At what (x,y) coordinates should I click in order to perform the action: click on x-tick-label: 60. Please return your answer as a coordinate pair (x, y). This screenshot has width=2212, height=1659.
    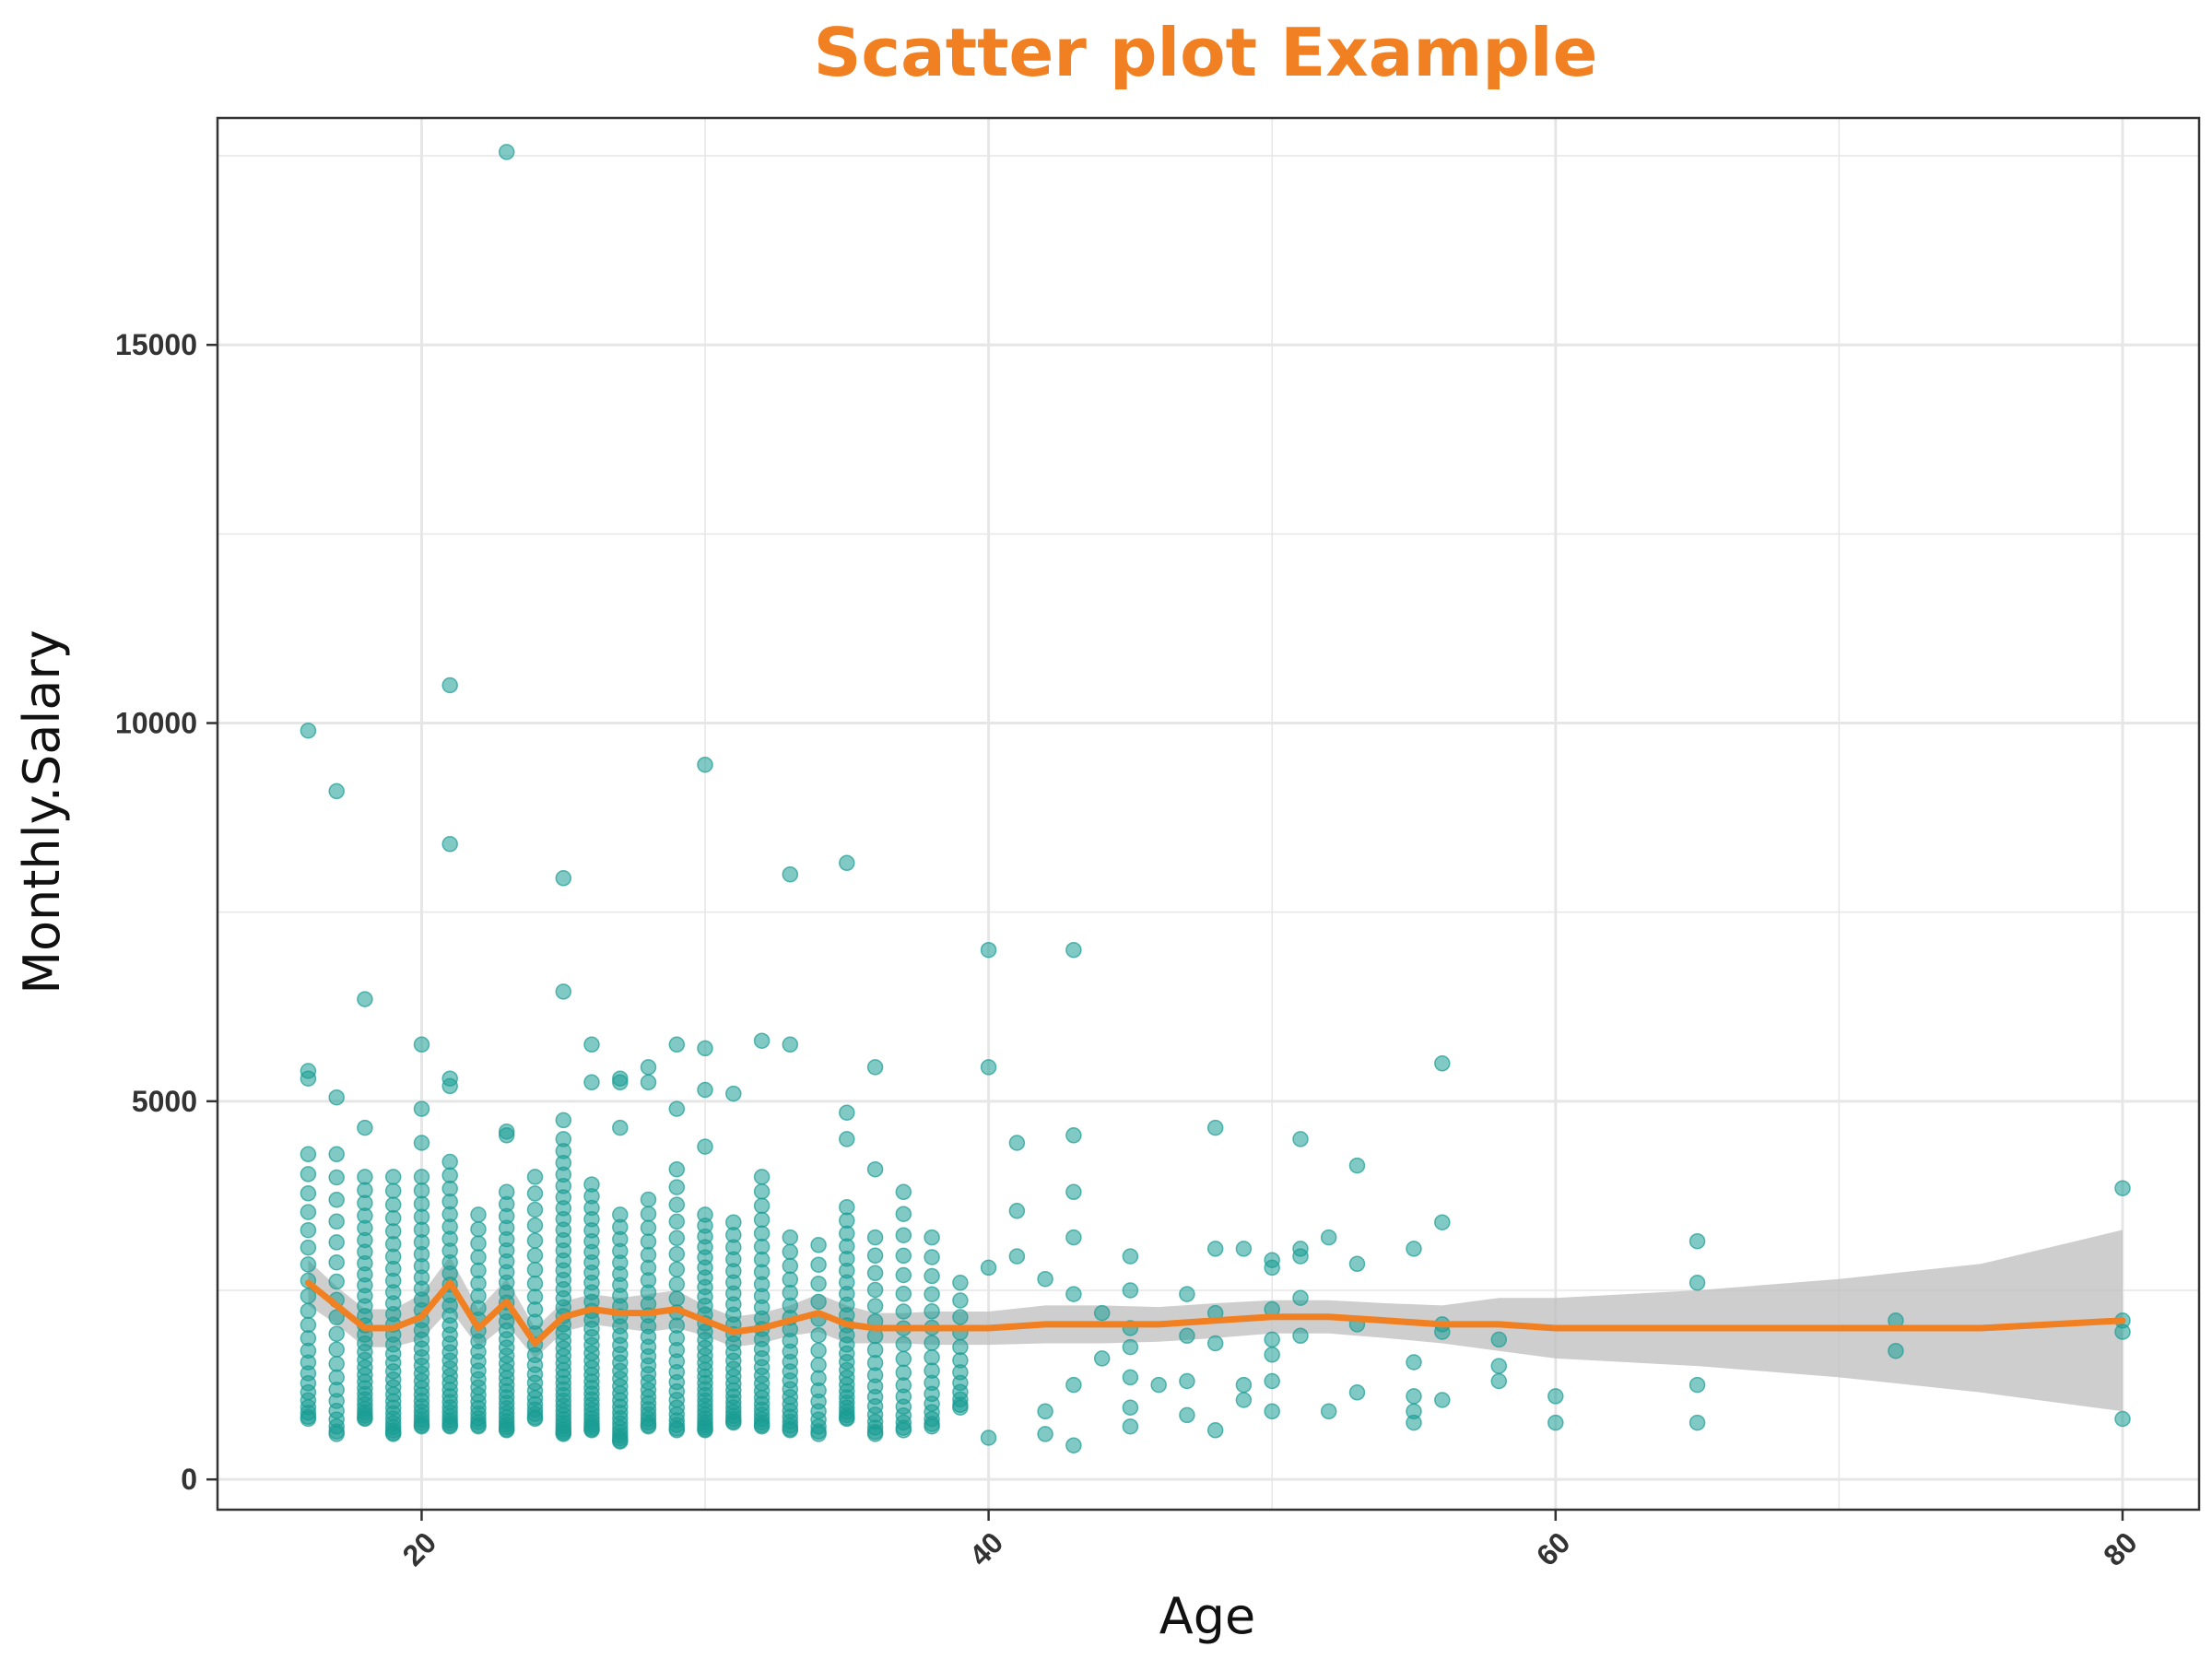
    Looking at the image, I should click on (1553, 1548).